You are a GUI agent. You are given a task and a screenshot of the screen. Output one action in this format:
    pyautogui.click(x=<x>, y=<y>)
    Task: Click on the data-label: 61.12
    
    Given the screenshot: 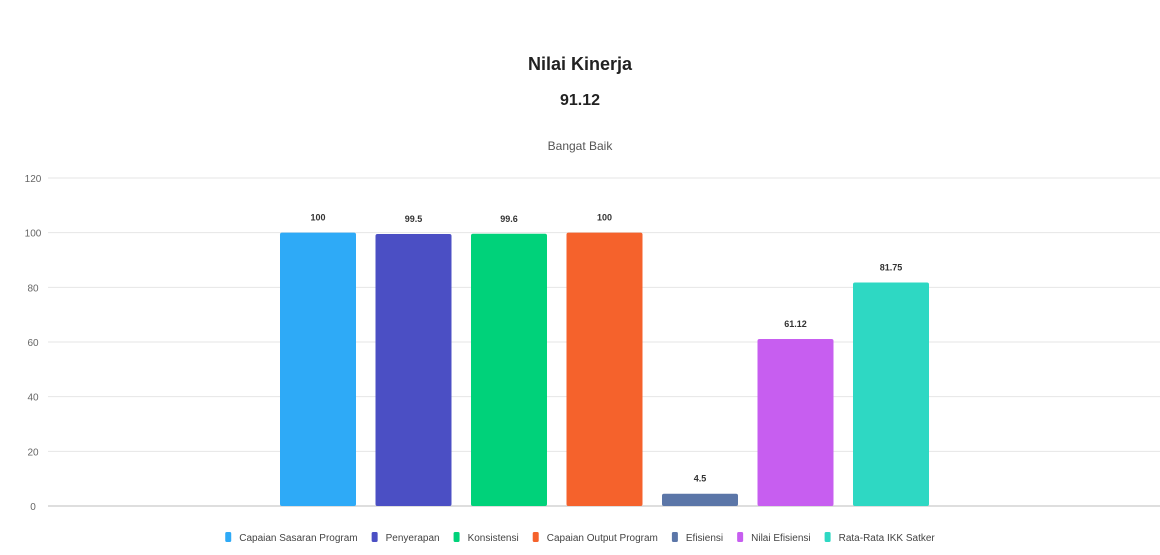 What is the action you would take?
    pyautogui.click(x=795, y=324)
    